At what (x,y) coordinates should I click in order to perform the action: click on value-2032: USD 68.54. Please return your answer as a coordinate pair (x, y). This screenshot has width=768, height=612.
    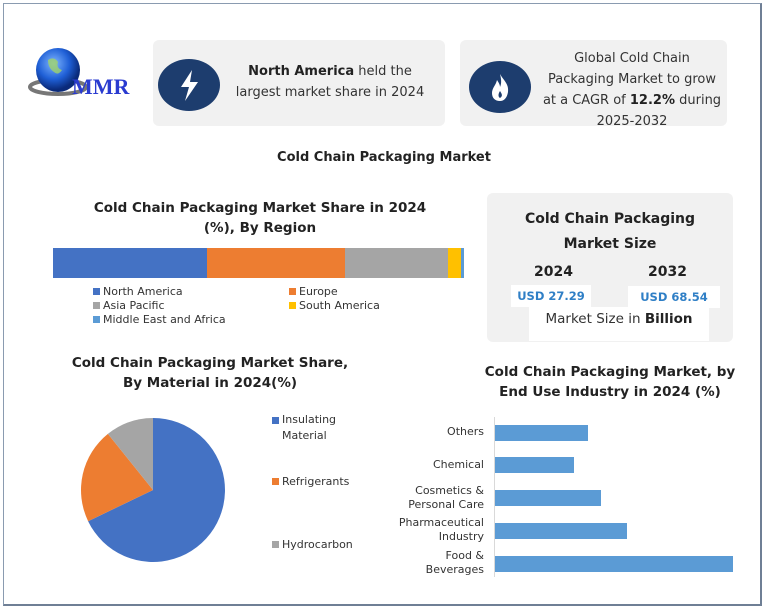
    Looking at the image, I should click on (674, 297).